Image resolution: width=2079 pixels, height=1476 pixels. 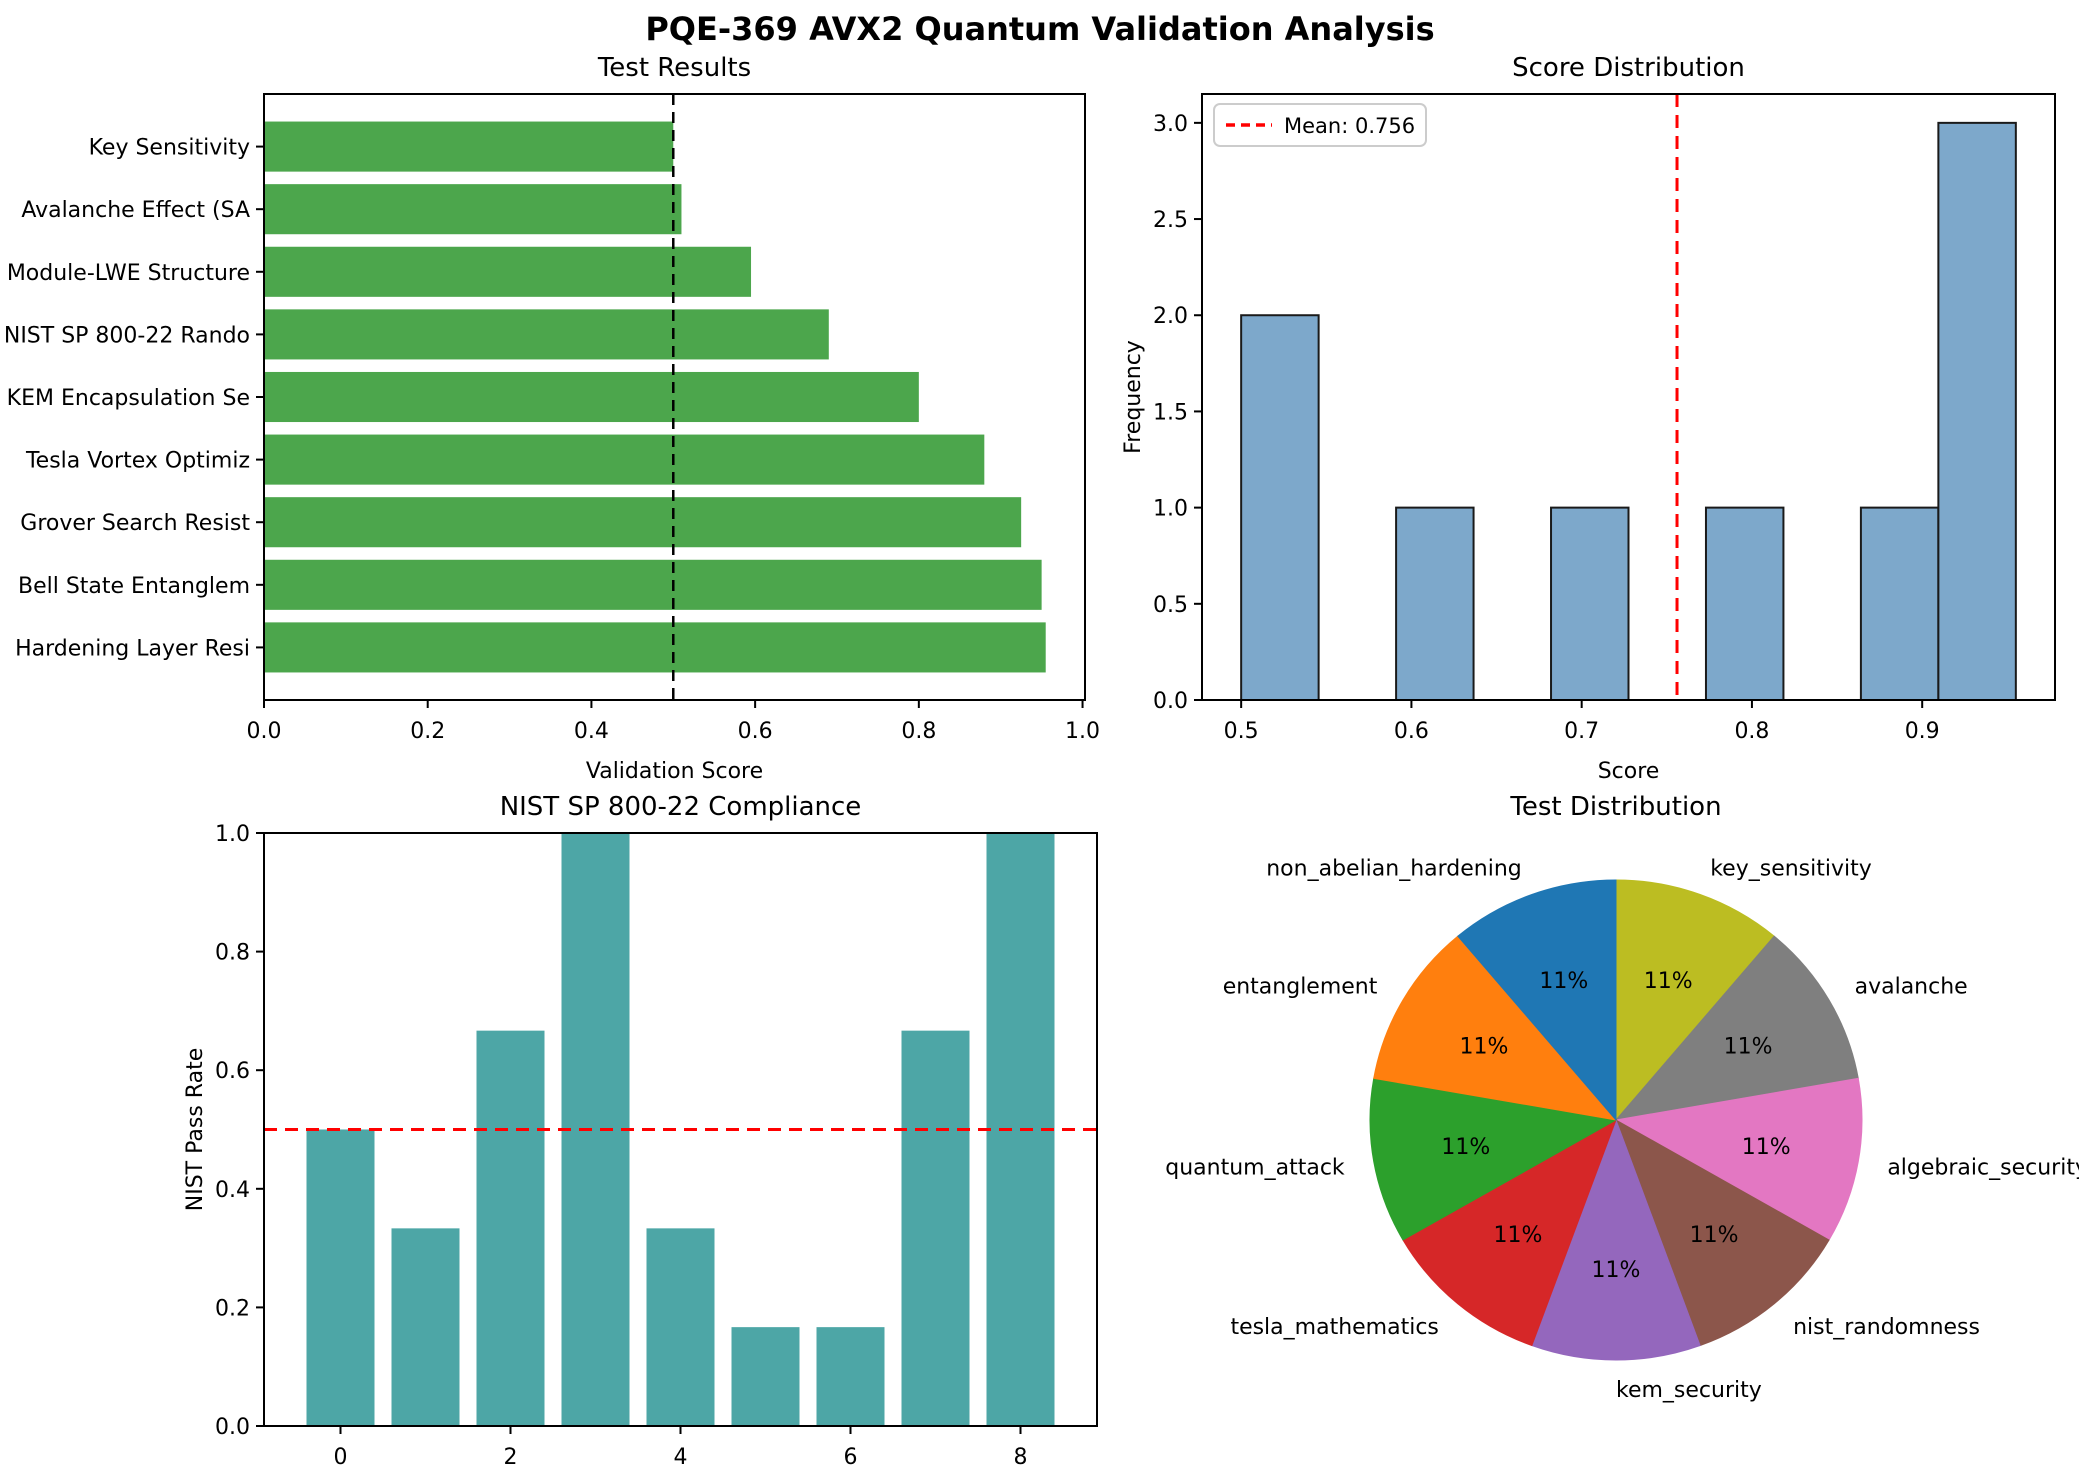 What do you see at coordinates (681, 1457) in the screenshot?
I see `x-tick-label: 4` at bounding box center [681, 1457].